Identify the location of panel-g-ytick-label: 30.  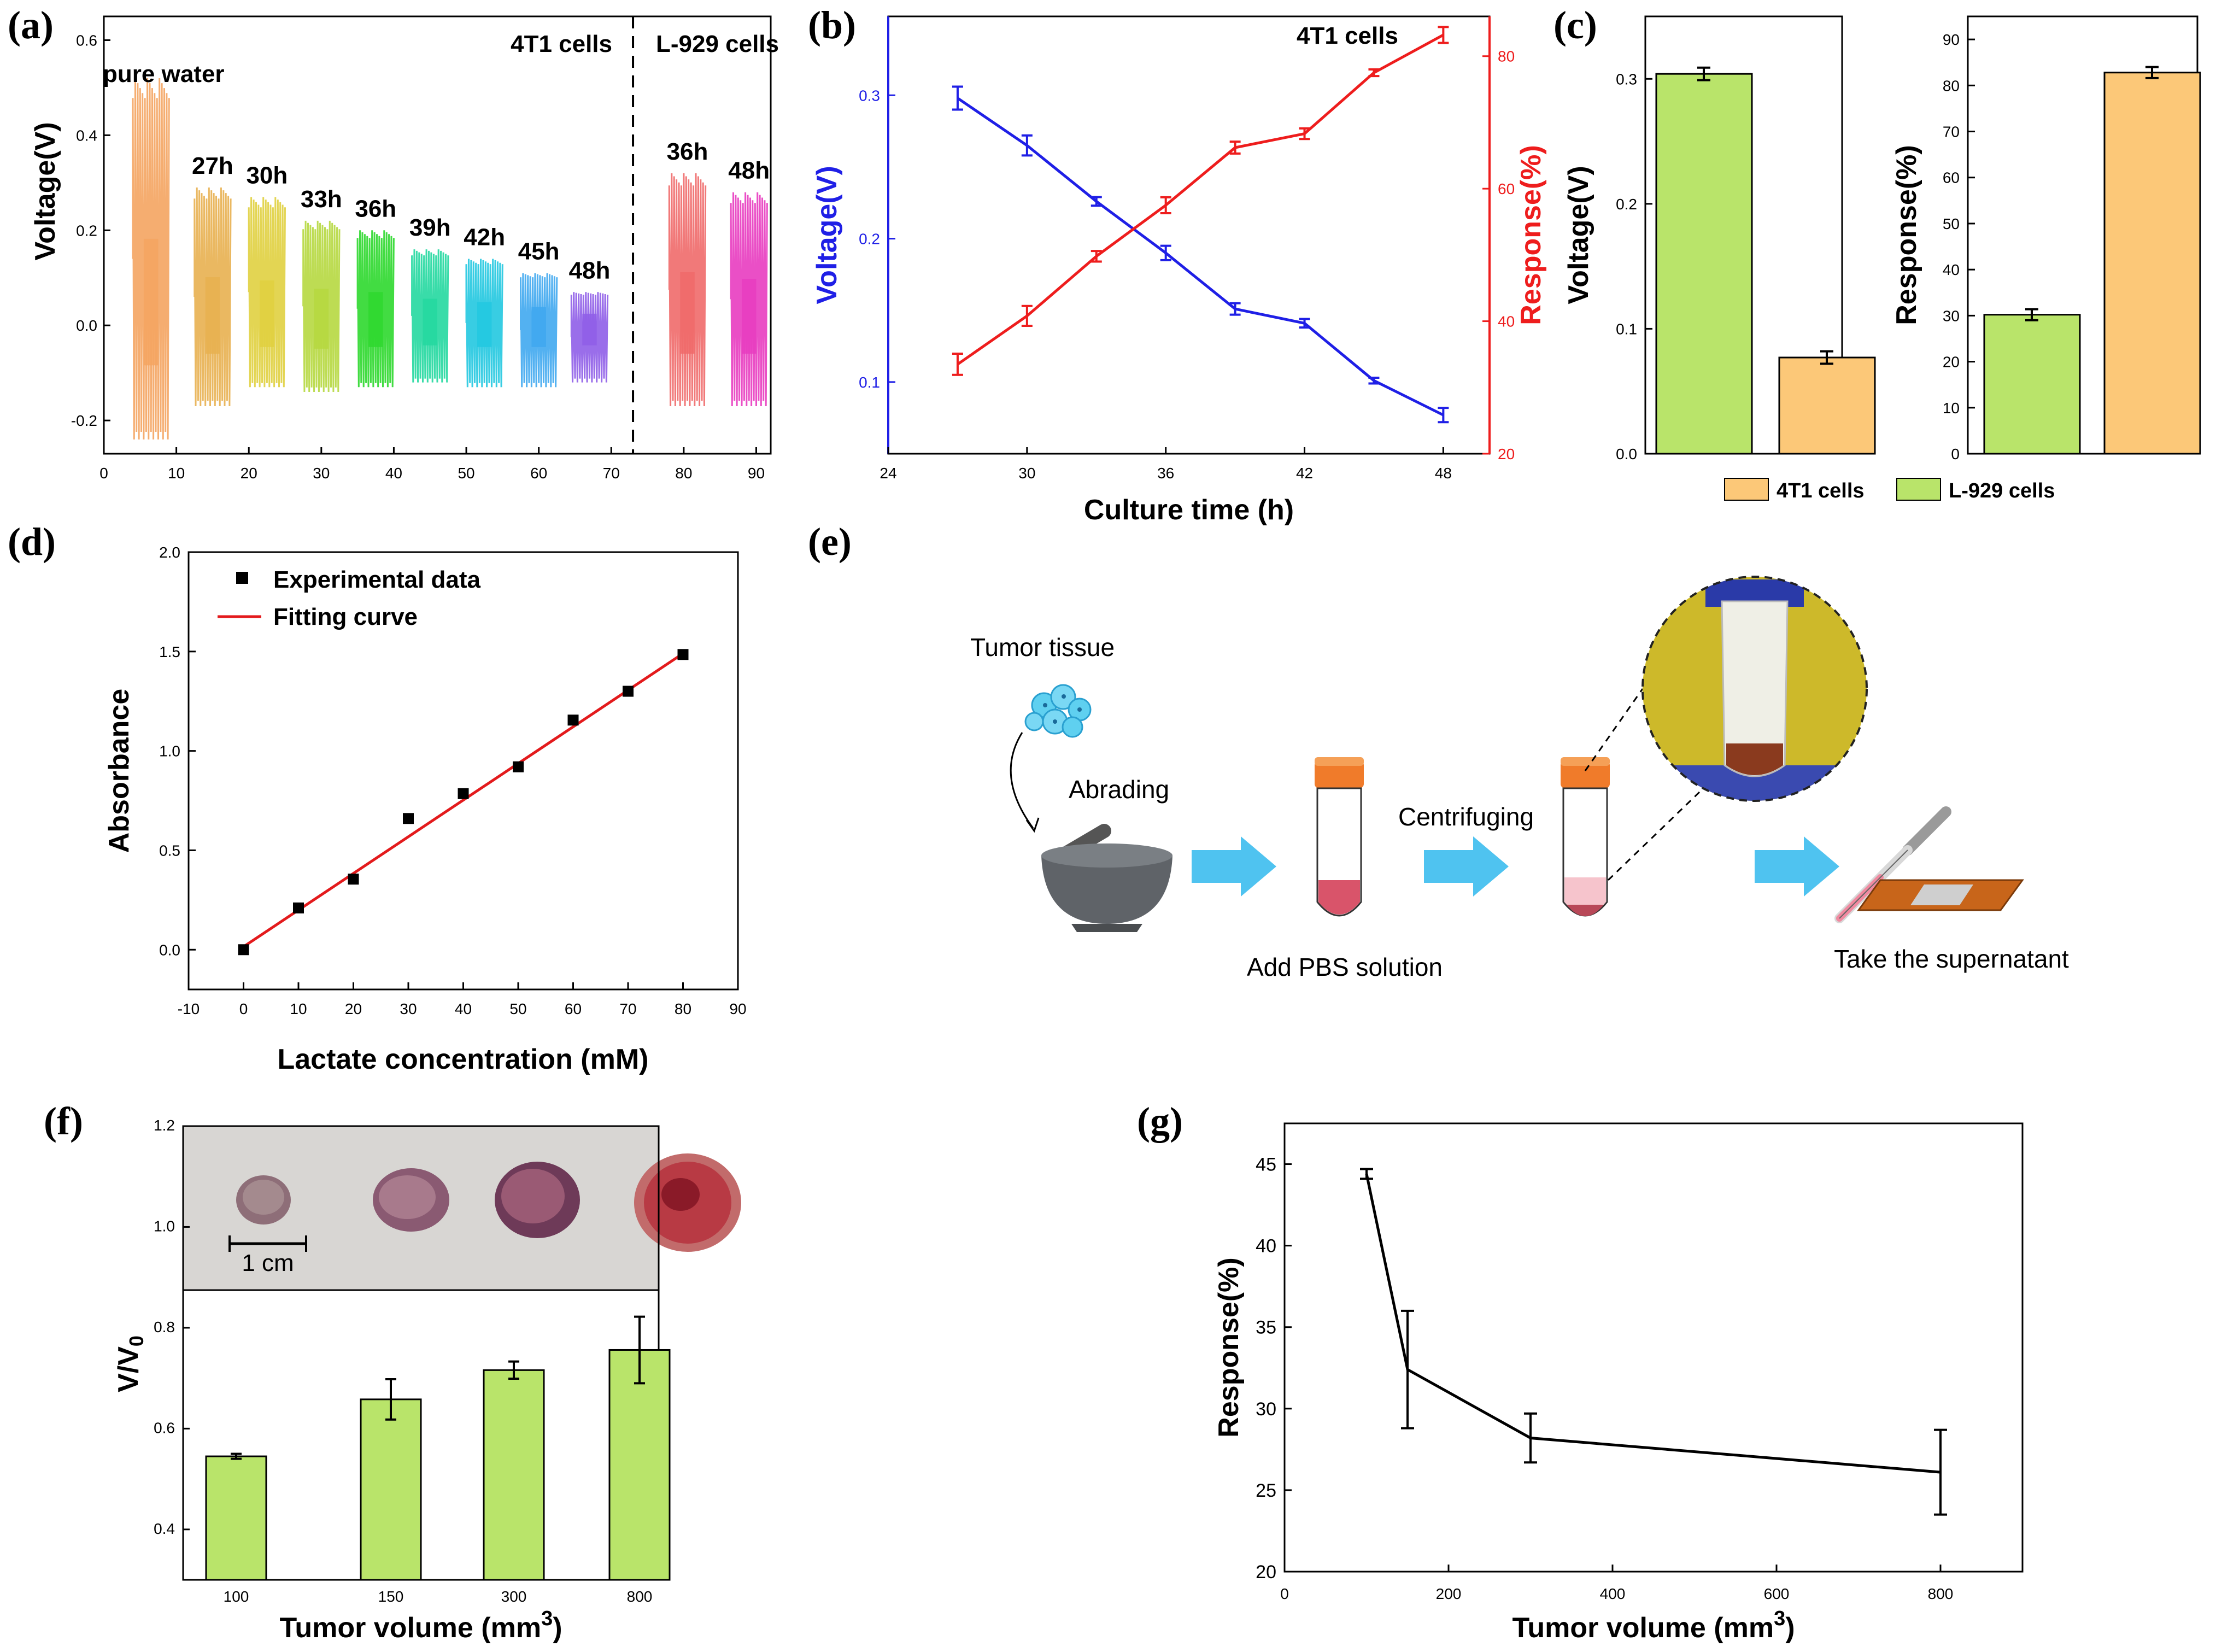
(1266, 1410).